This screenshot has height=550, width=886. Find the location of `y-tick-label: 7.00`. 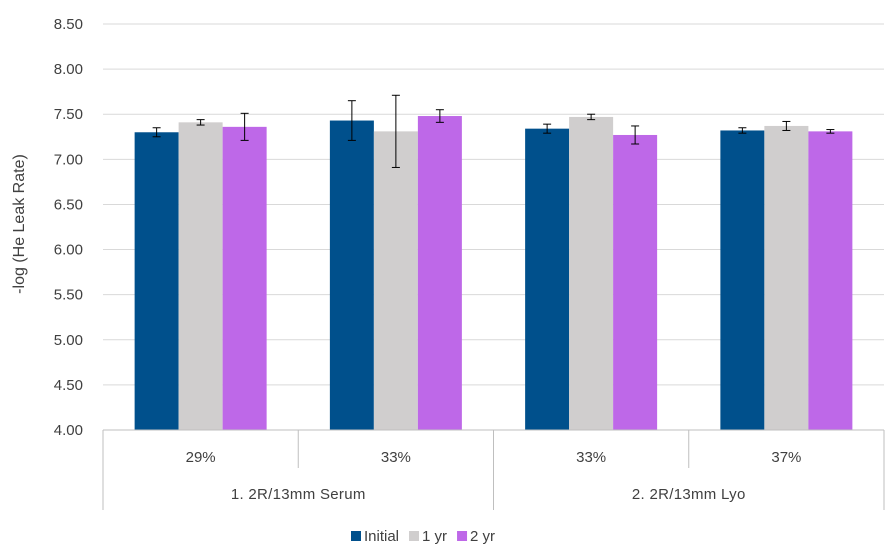

y-tick-label: 7.00 is located at coordinates (68, 159).